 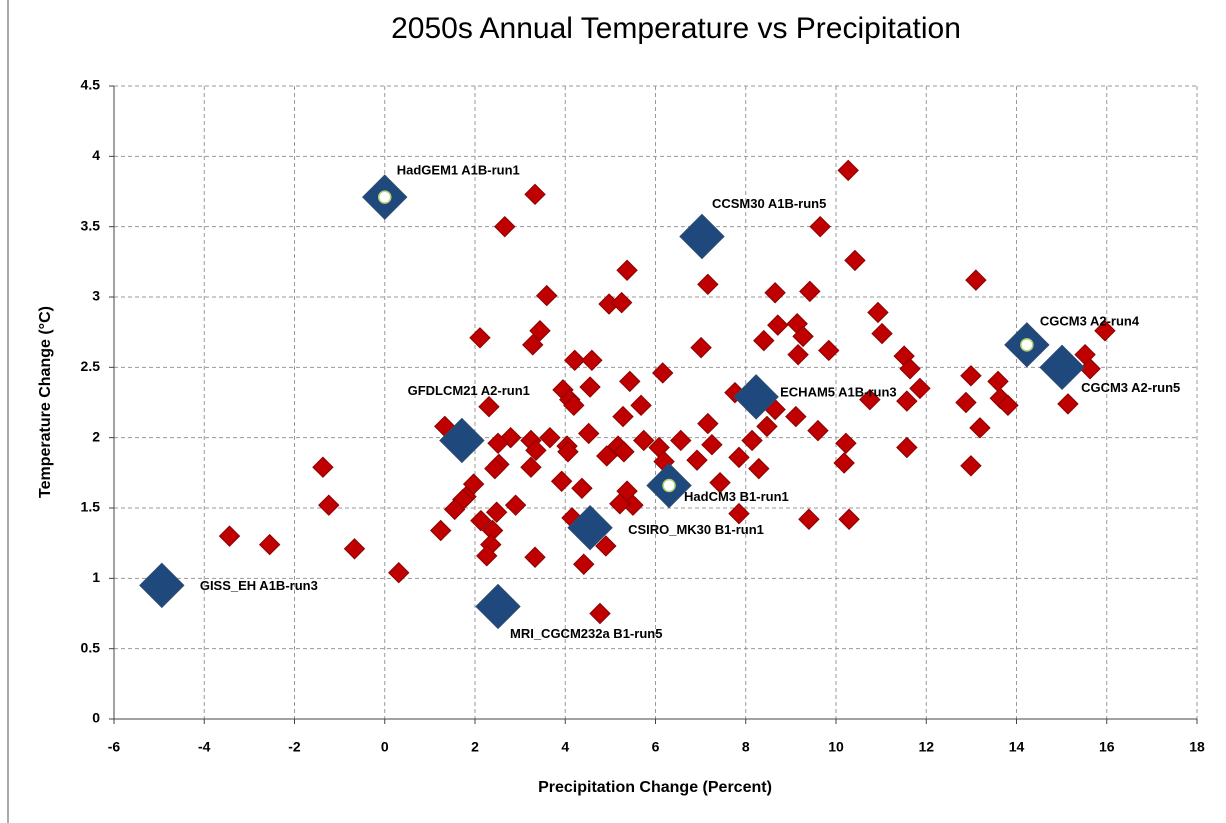 I want to click on y-tick-label: 4, so click(x=96, y=155).